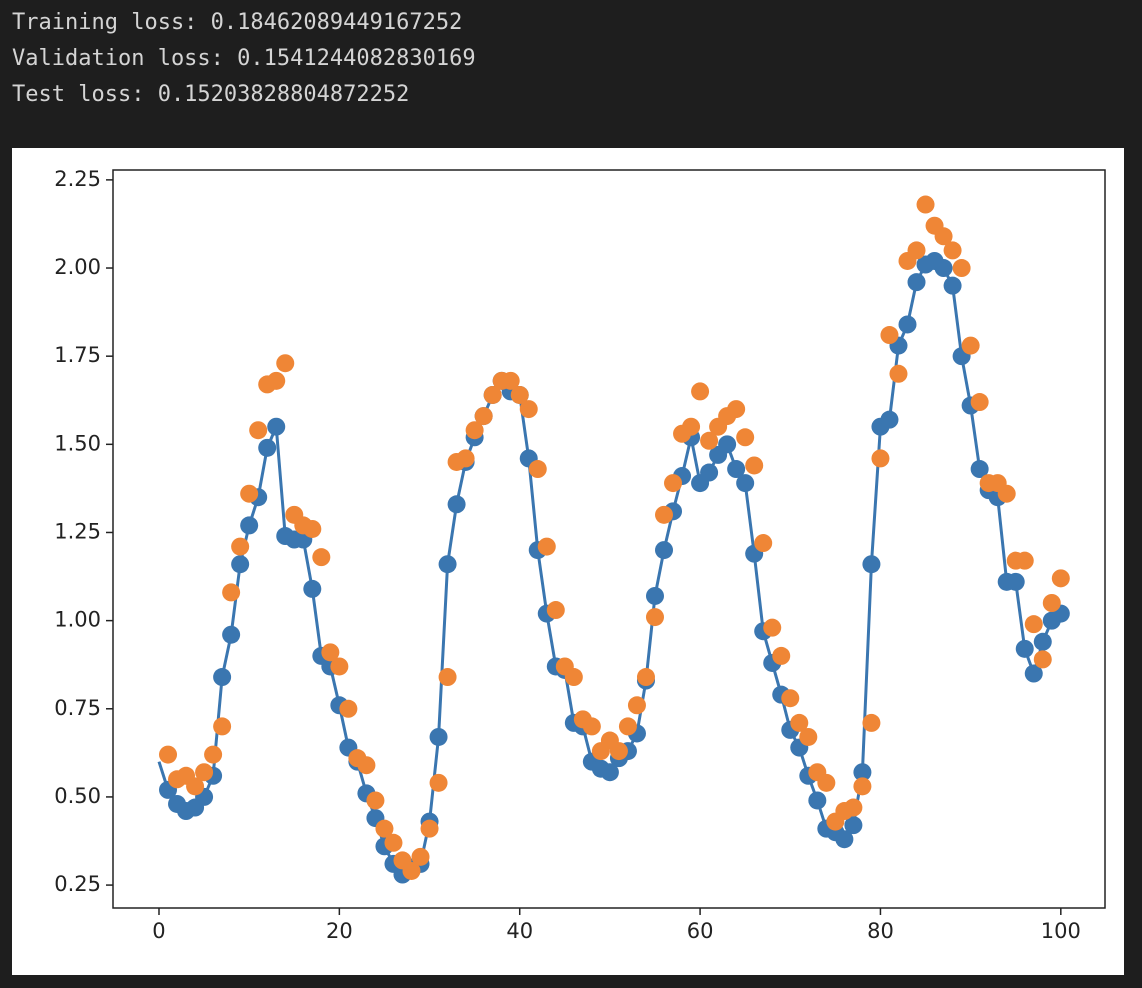  What do you see at coordinates (880, 931) in the screenshot?
I see `x-tick-label: 80` at bounding box center [880, 931].